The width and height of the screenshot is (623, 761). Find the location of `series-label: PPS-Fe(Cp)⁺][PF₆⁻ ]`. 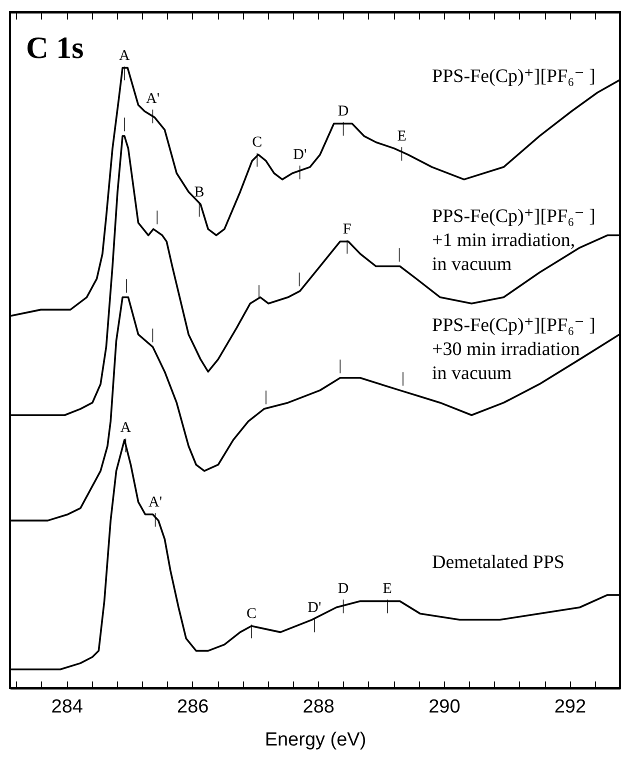

series-label: PPS-Fe(Cp)⁺][PF₆⁻ ] is located at coordinates (514, 76).